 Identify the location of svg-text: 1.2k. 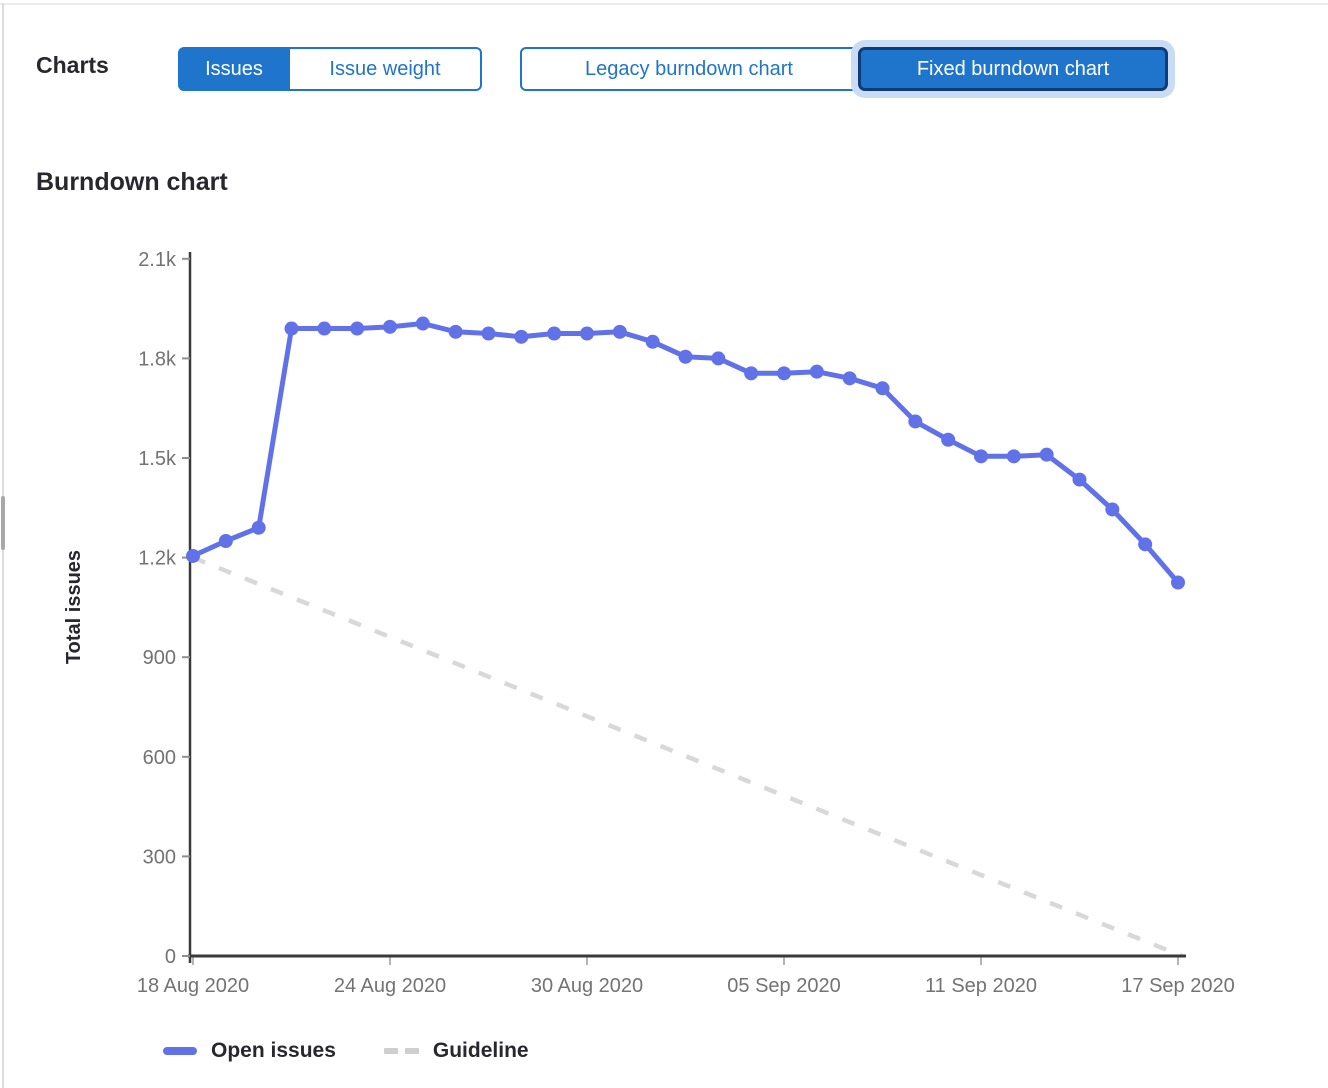
(157, 559).